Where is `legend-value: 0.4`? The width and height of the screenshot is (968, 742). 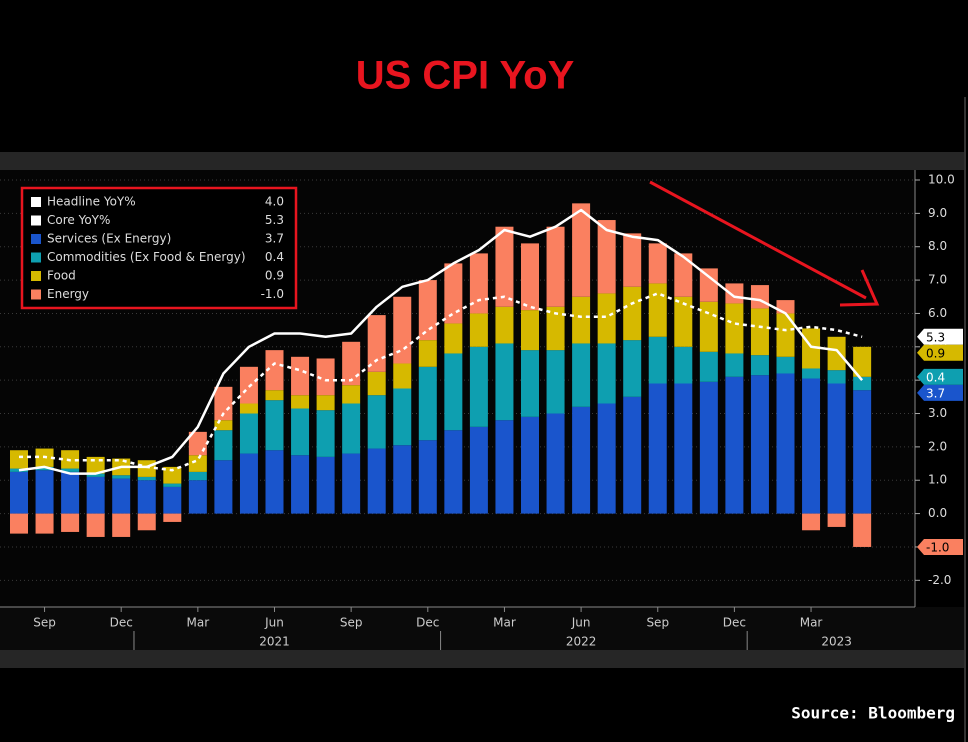
legend-value: 0.4 is located at coordinates (274, 257).